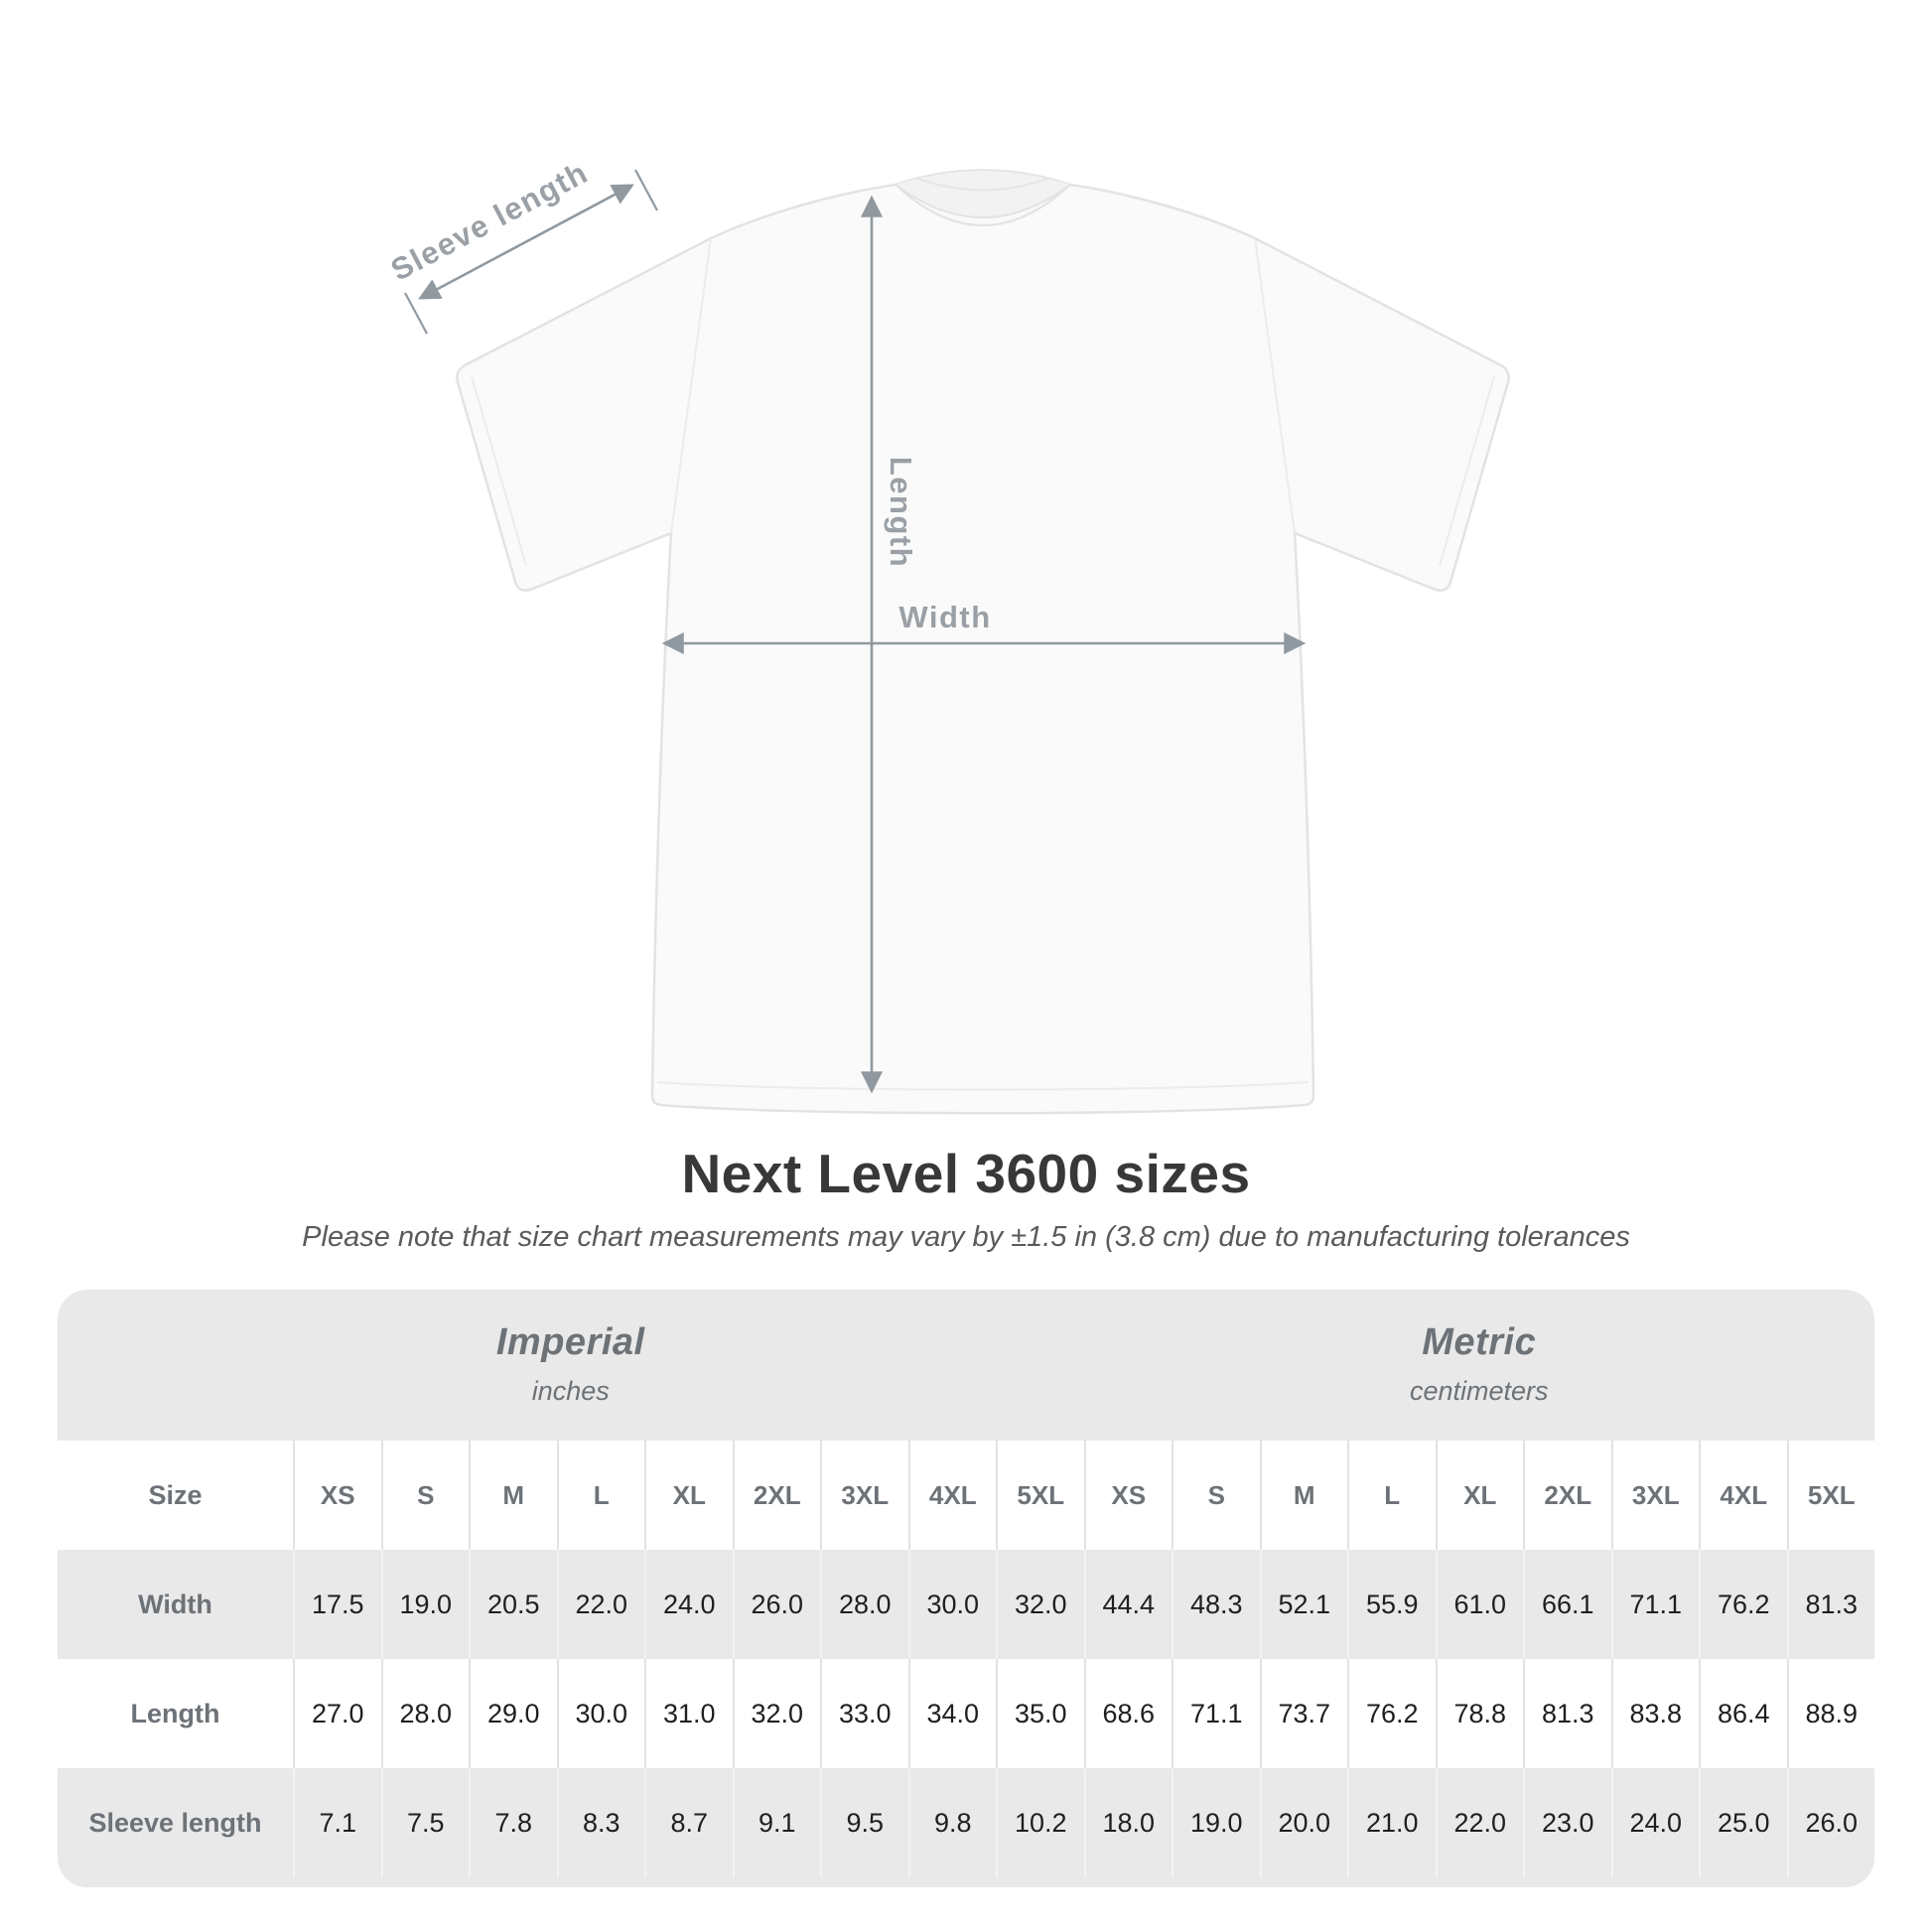 The height and width of the screenshot is (1932, 1932). What do you see at coordinates (175, 1603) in the screenshot?
I see `row-label-width: Width` at bounding box center [175, 1603].